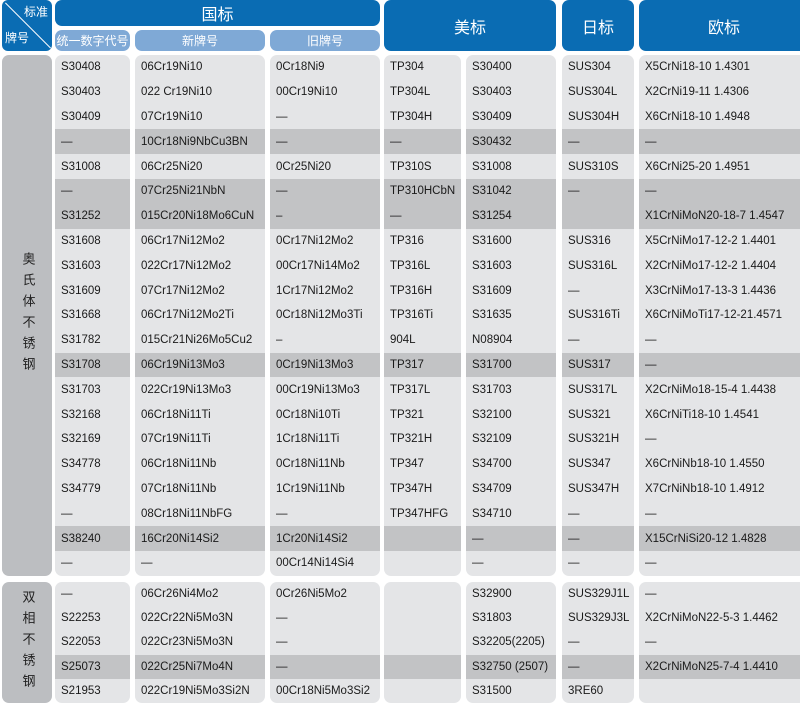 Image resolution: width=800 pixels, height=705 pixels. What do you see at coordinates (410, 389) in the screenshot?
I see `table-cell: TP317L` at bounding box center [410, 389].